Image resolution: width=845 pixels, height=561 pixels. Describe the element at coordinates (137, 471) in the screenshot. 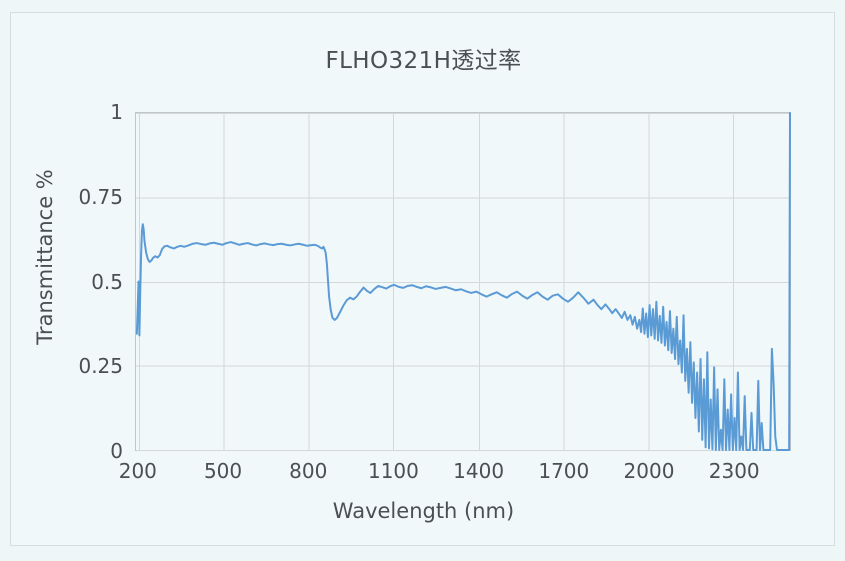

I see `x-tick-label: 200` at that location.